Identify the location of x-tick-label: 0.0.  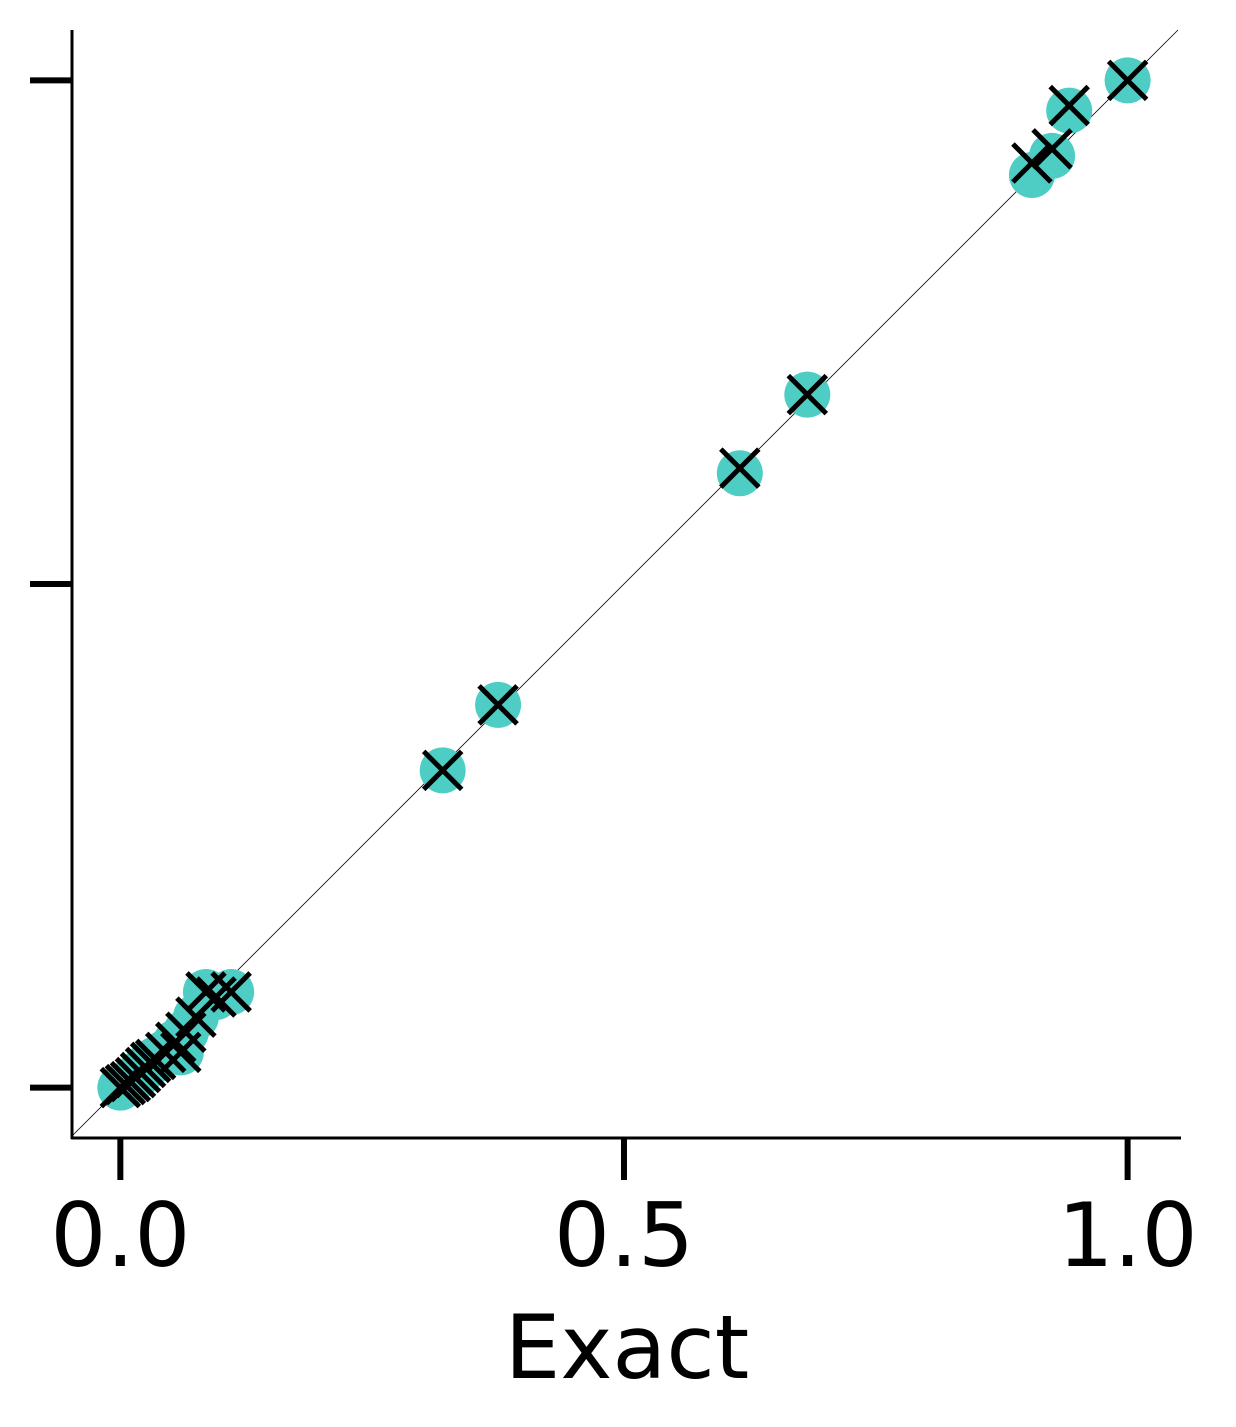
(120, 1235).